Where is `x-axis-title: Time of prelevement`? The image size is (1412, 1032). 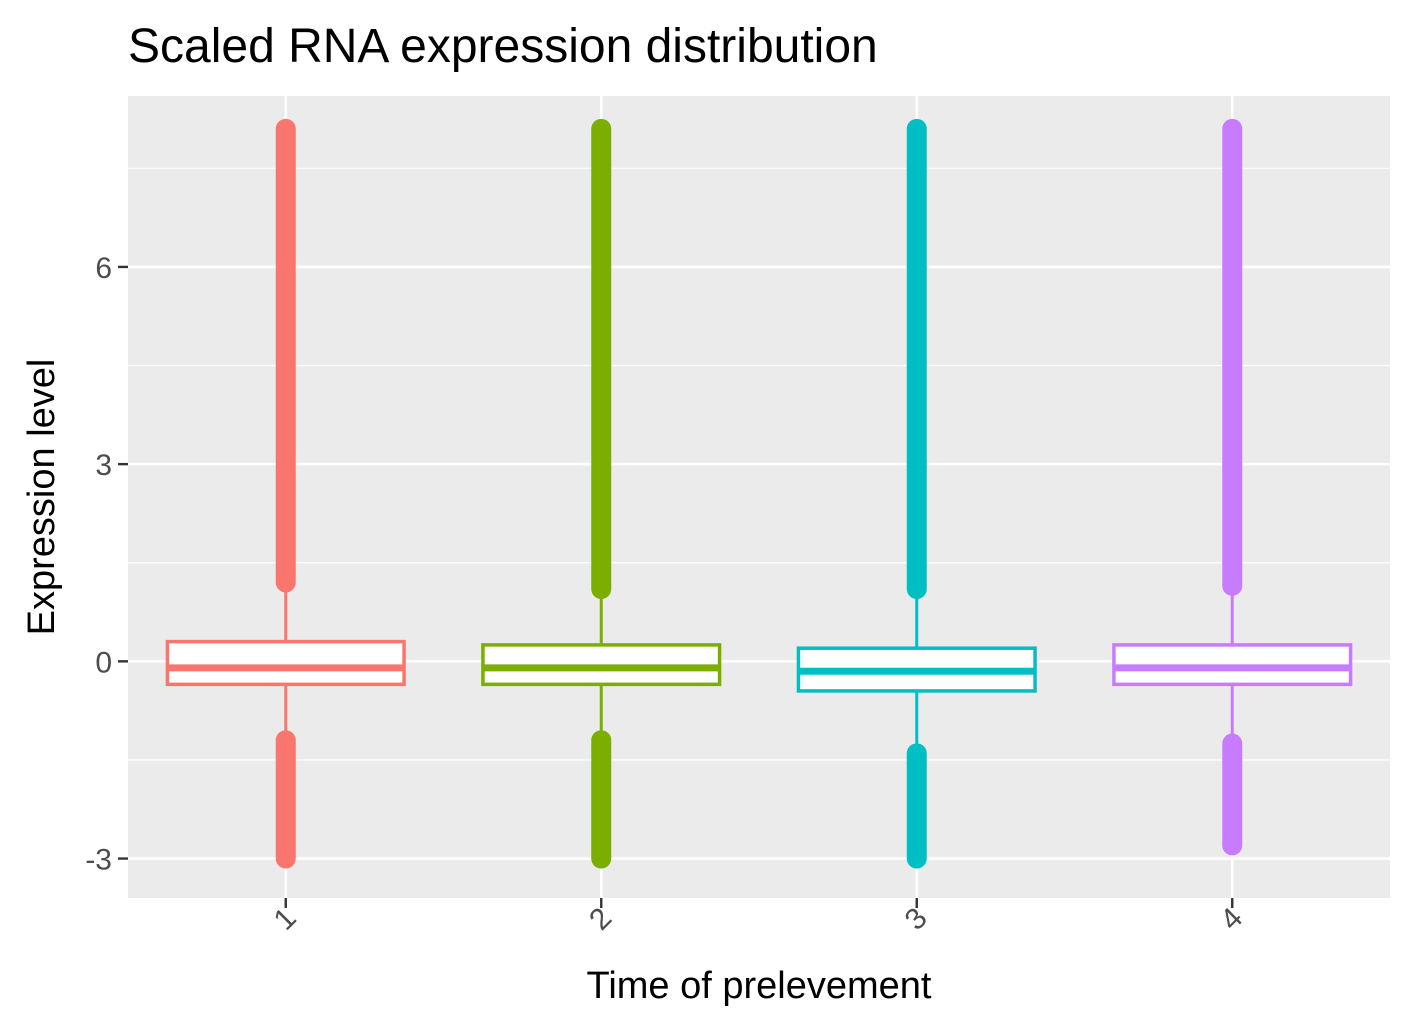 x-axis-title: Time of prelevement is located at coordinates (759, 986).